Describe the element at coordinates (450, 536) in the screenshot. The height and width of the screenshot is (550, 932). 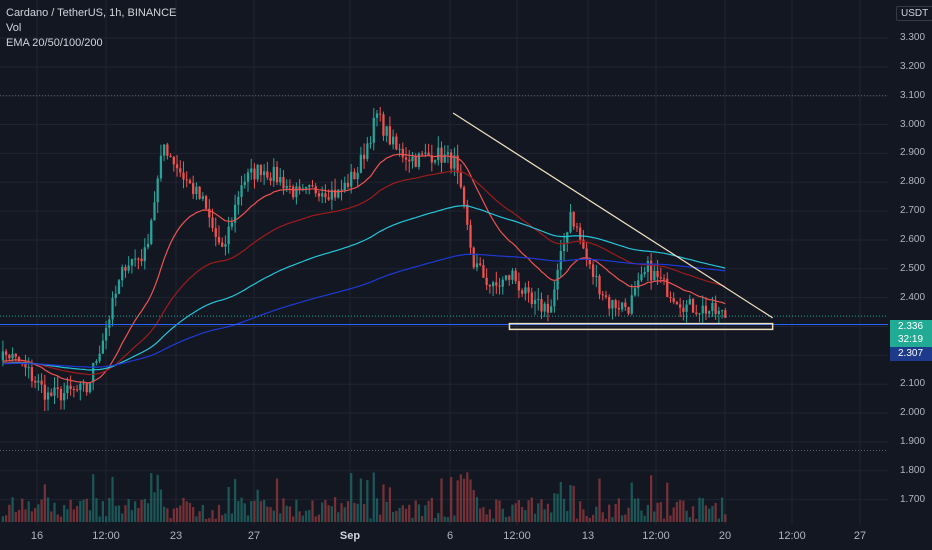
I see `time-tick-label: 6` at that location.